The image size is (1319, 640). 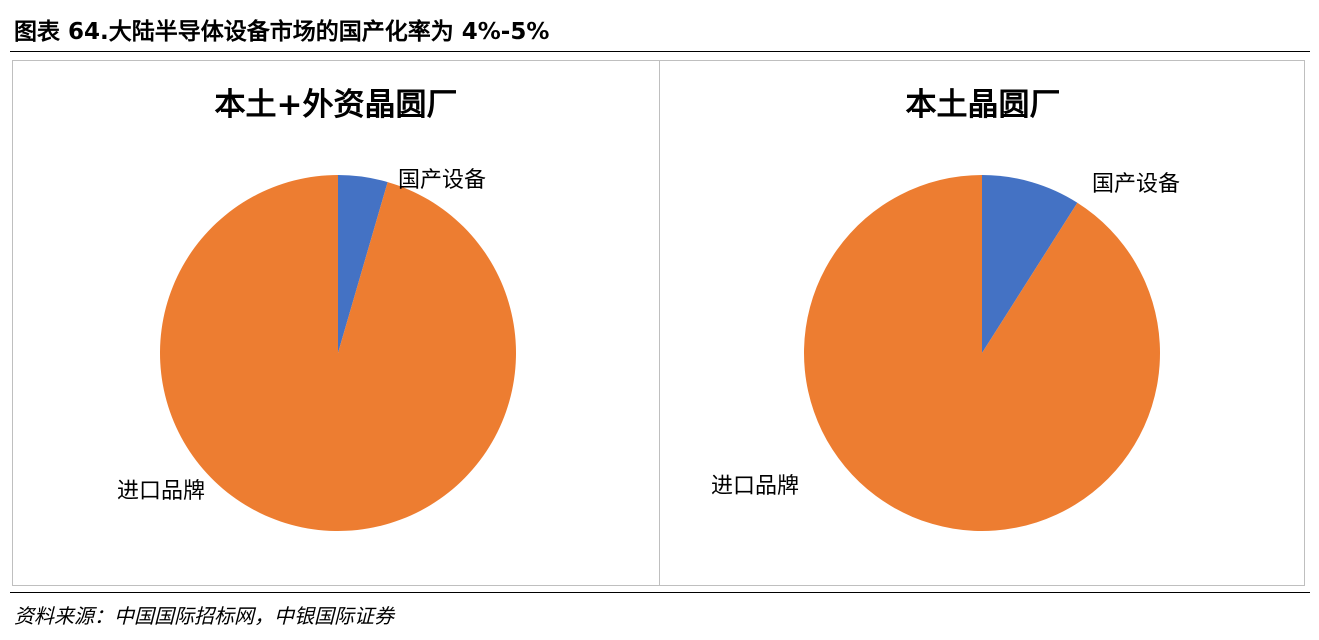 I want to click on panel-divider, so click(x=659, y=323).